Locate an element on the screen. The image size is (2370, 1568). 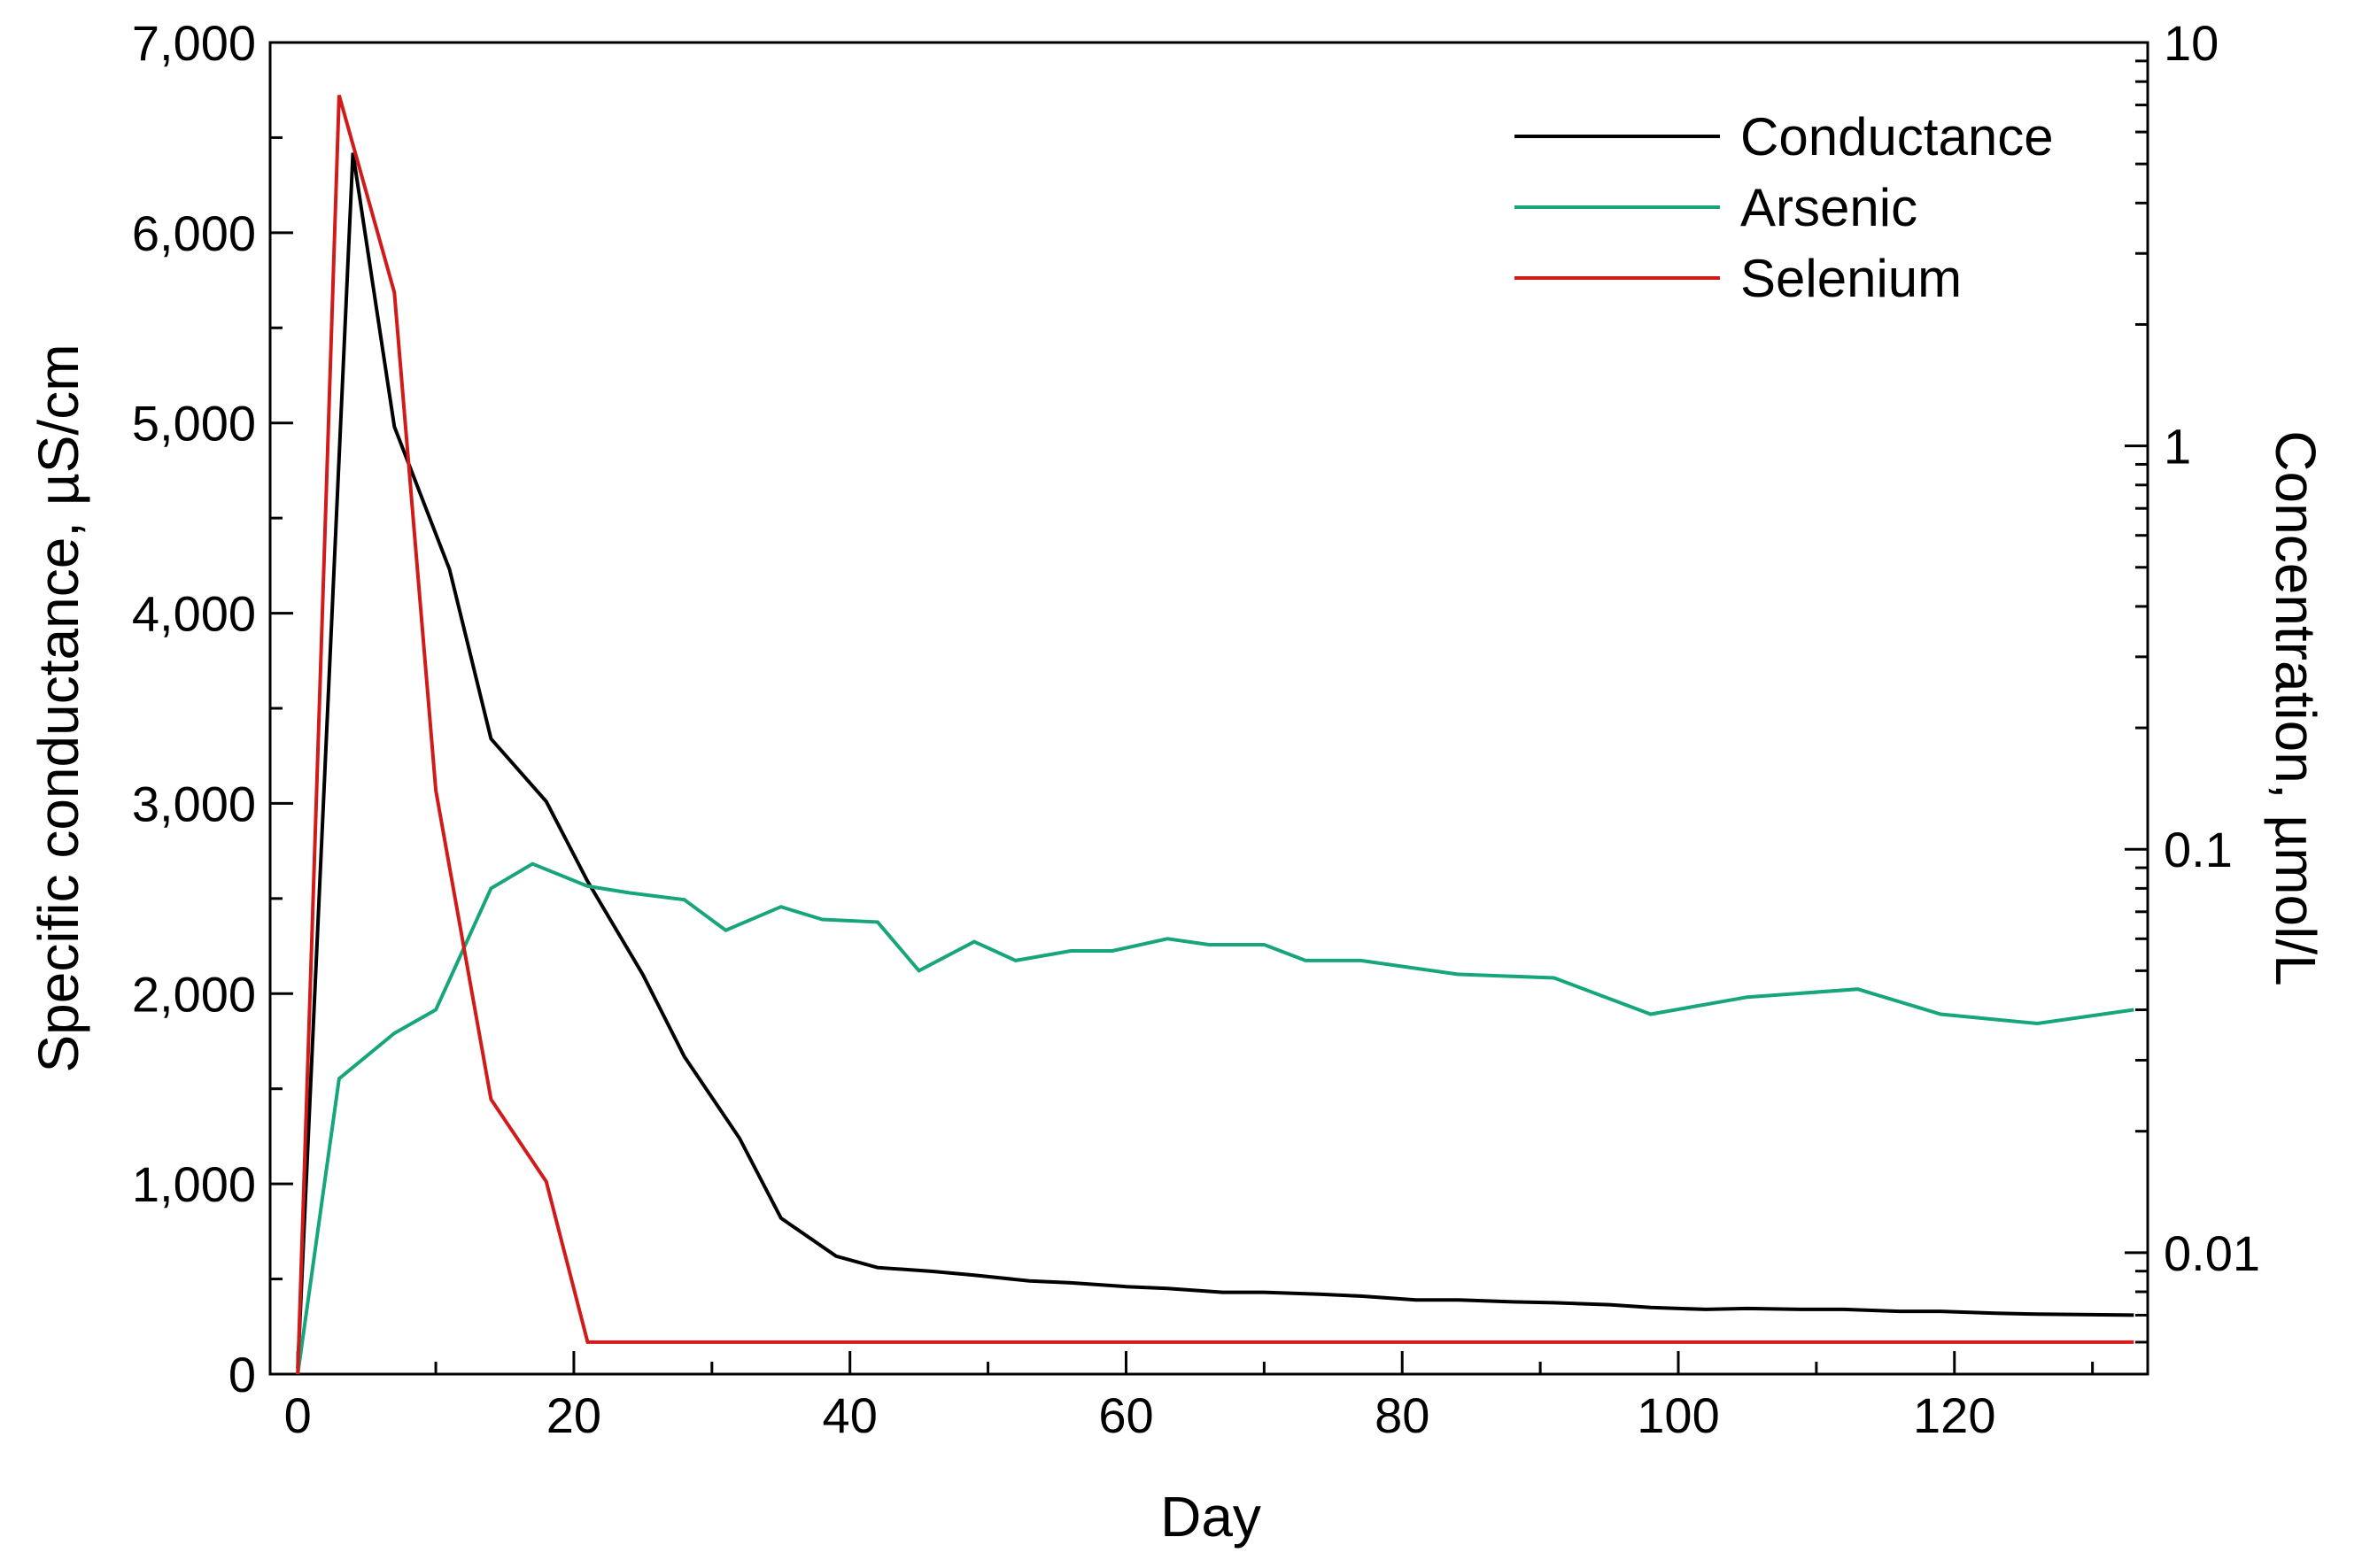
left-tick-label: 1,000 is located at coordinates (194, 1184).